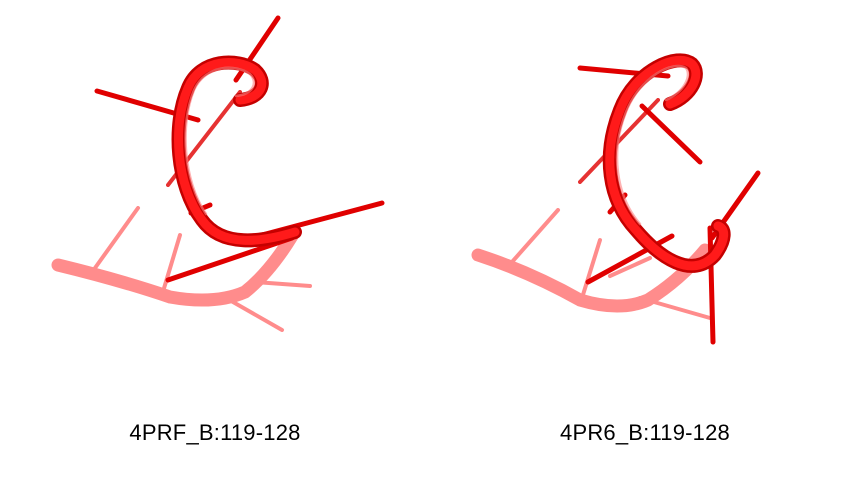 This screenshot has width=860, height=480. Describe the element at coordinates (645, 432) in the screenshot. I see `structure-label: 4PR6_B:119-128` at that location.